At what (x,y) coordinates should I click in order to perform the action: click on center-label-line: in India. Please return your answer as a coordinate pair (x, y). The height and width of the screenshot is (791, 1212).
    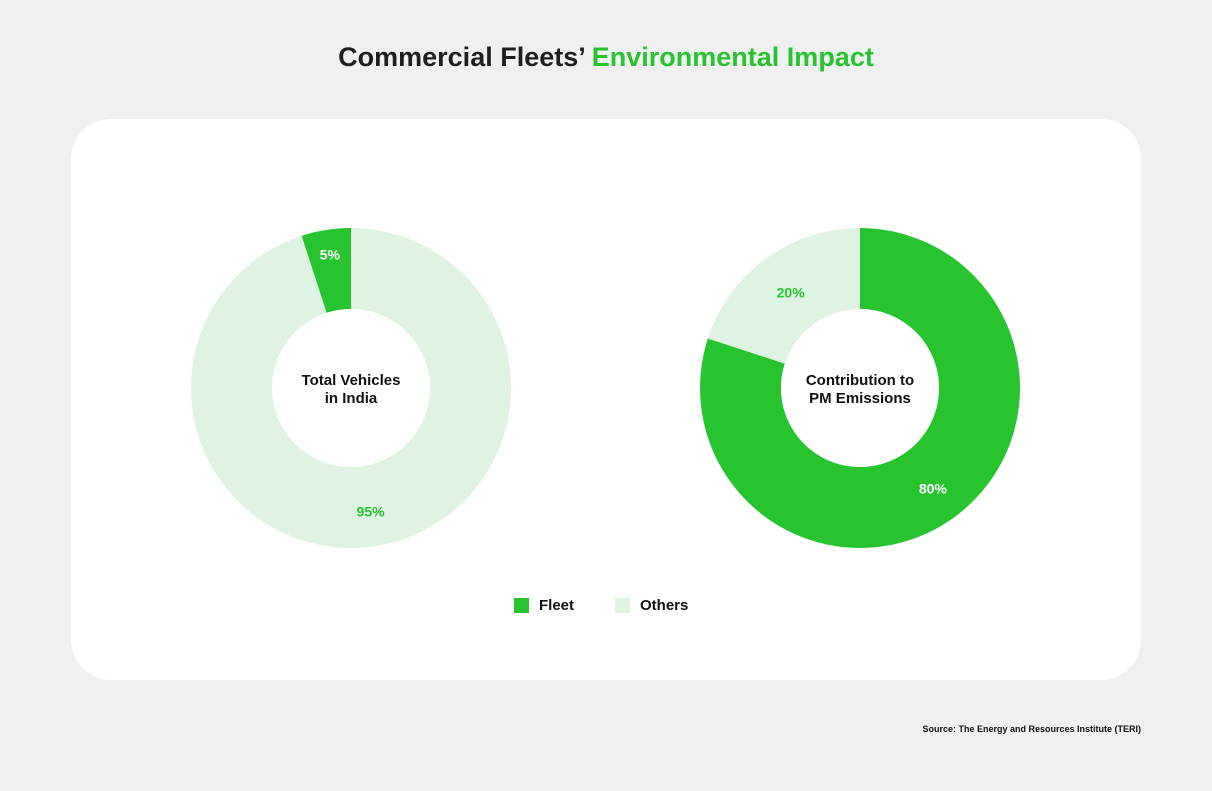
    Looking at the image, I should click on (351, 398).